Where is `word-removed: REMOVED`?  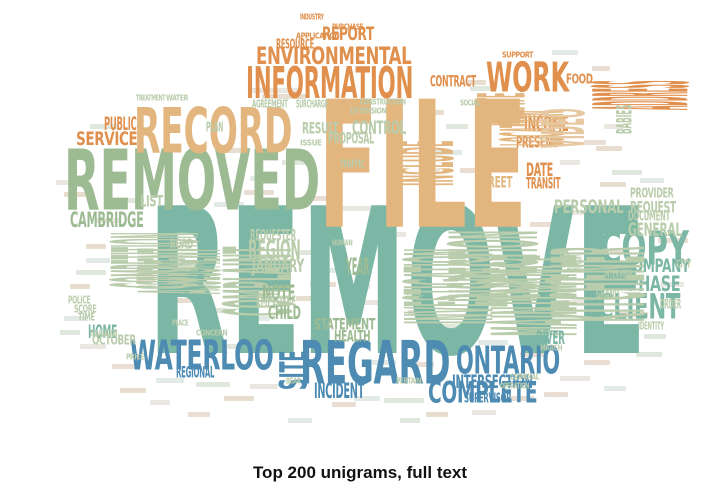 word-removed: REMOVED is located at coordinates (192, 180).